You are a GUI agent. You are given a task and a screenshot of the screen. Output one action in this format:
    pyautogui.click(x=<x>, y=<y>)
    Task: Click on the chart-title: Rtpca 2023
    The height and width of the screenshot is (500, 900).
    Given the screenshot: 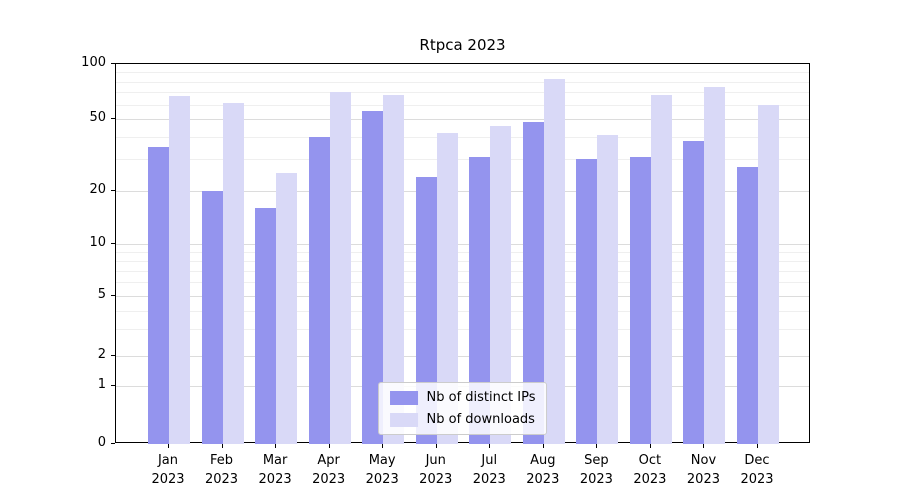 What is the action you would take?
    pyautogui.click(x=462, y=45)
    